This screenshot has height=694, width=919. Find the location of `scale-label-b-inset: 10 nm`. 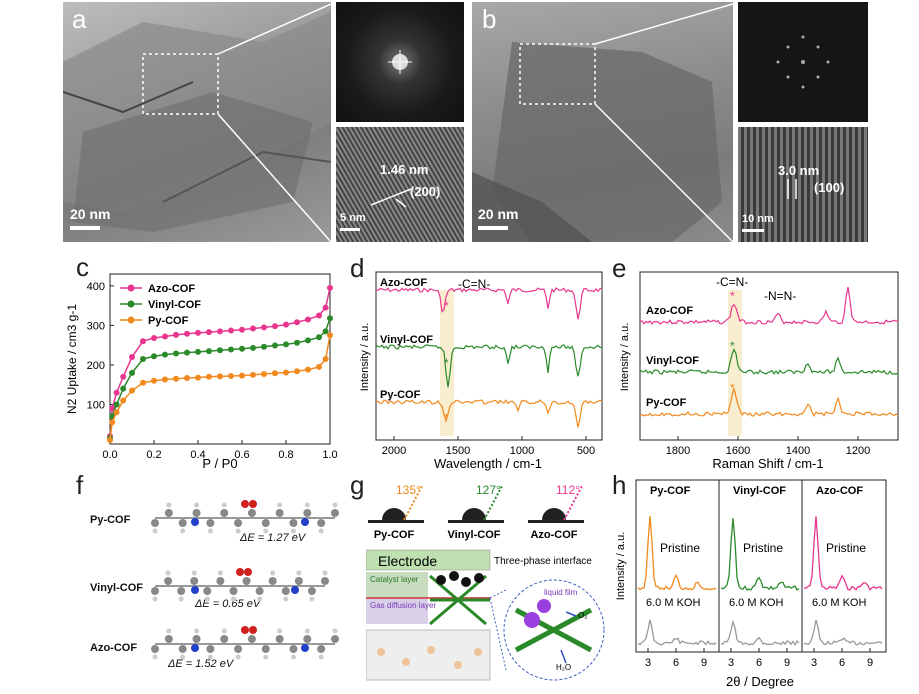

scale-label-b-inset: 10 nm is located at coordinates (758, 219).